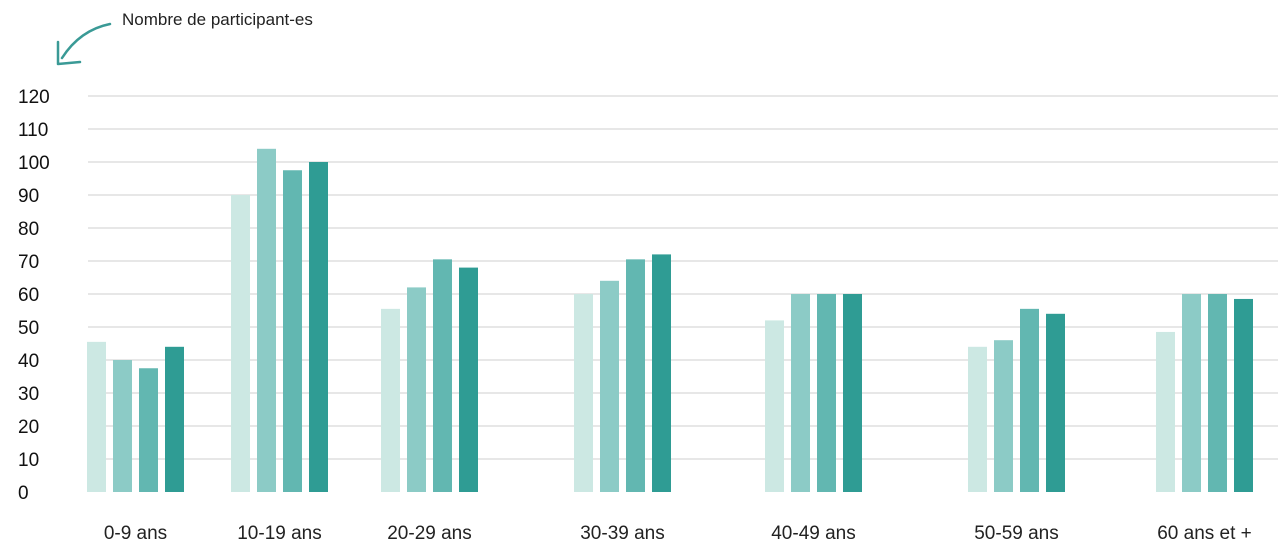  I want to click on y-axis-ticks: 0 10 20 30 40 50 60 70 80 90 100 110 120, so click(34, 295).